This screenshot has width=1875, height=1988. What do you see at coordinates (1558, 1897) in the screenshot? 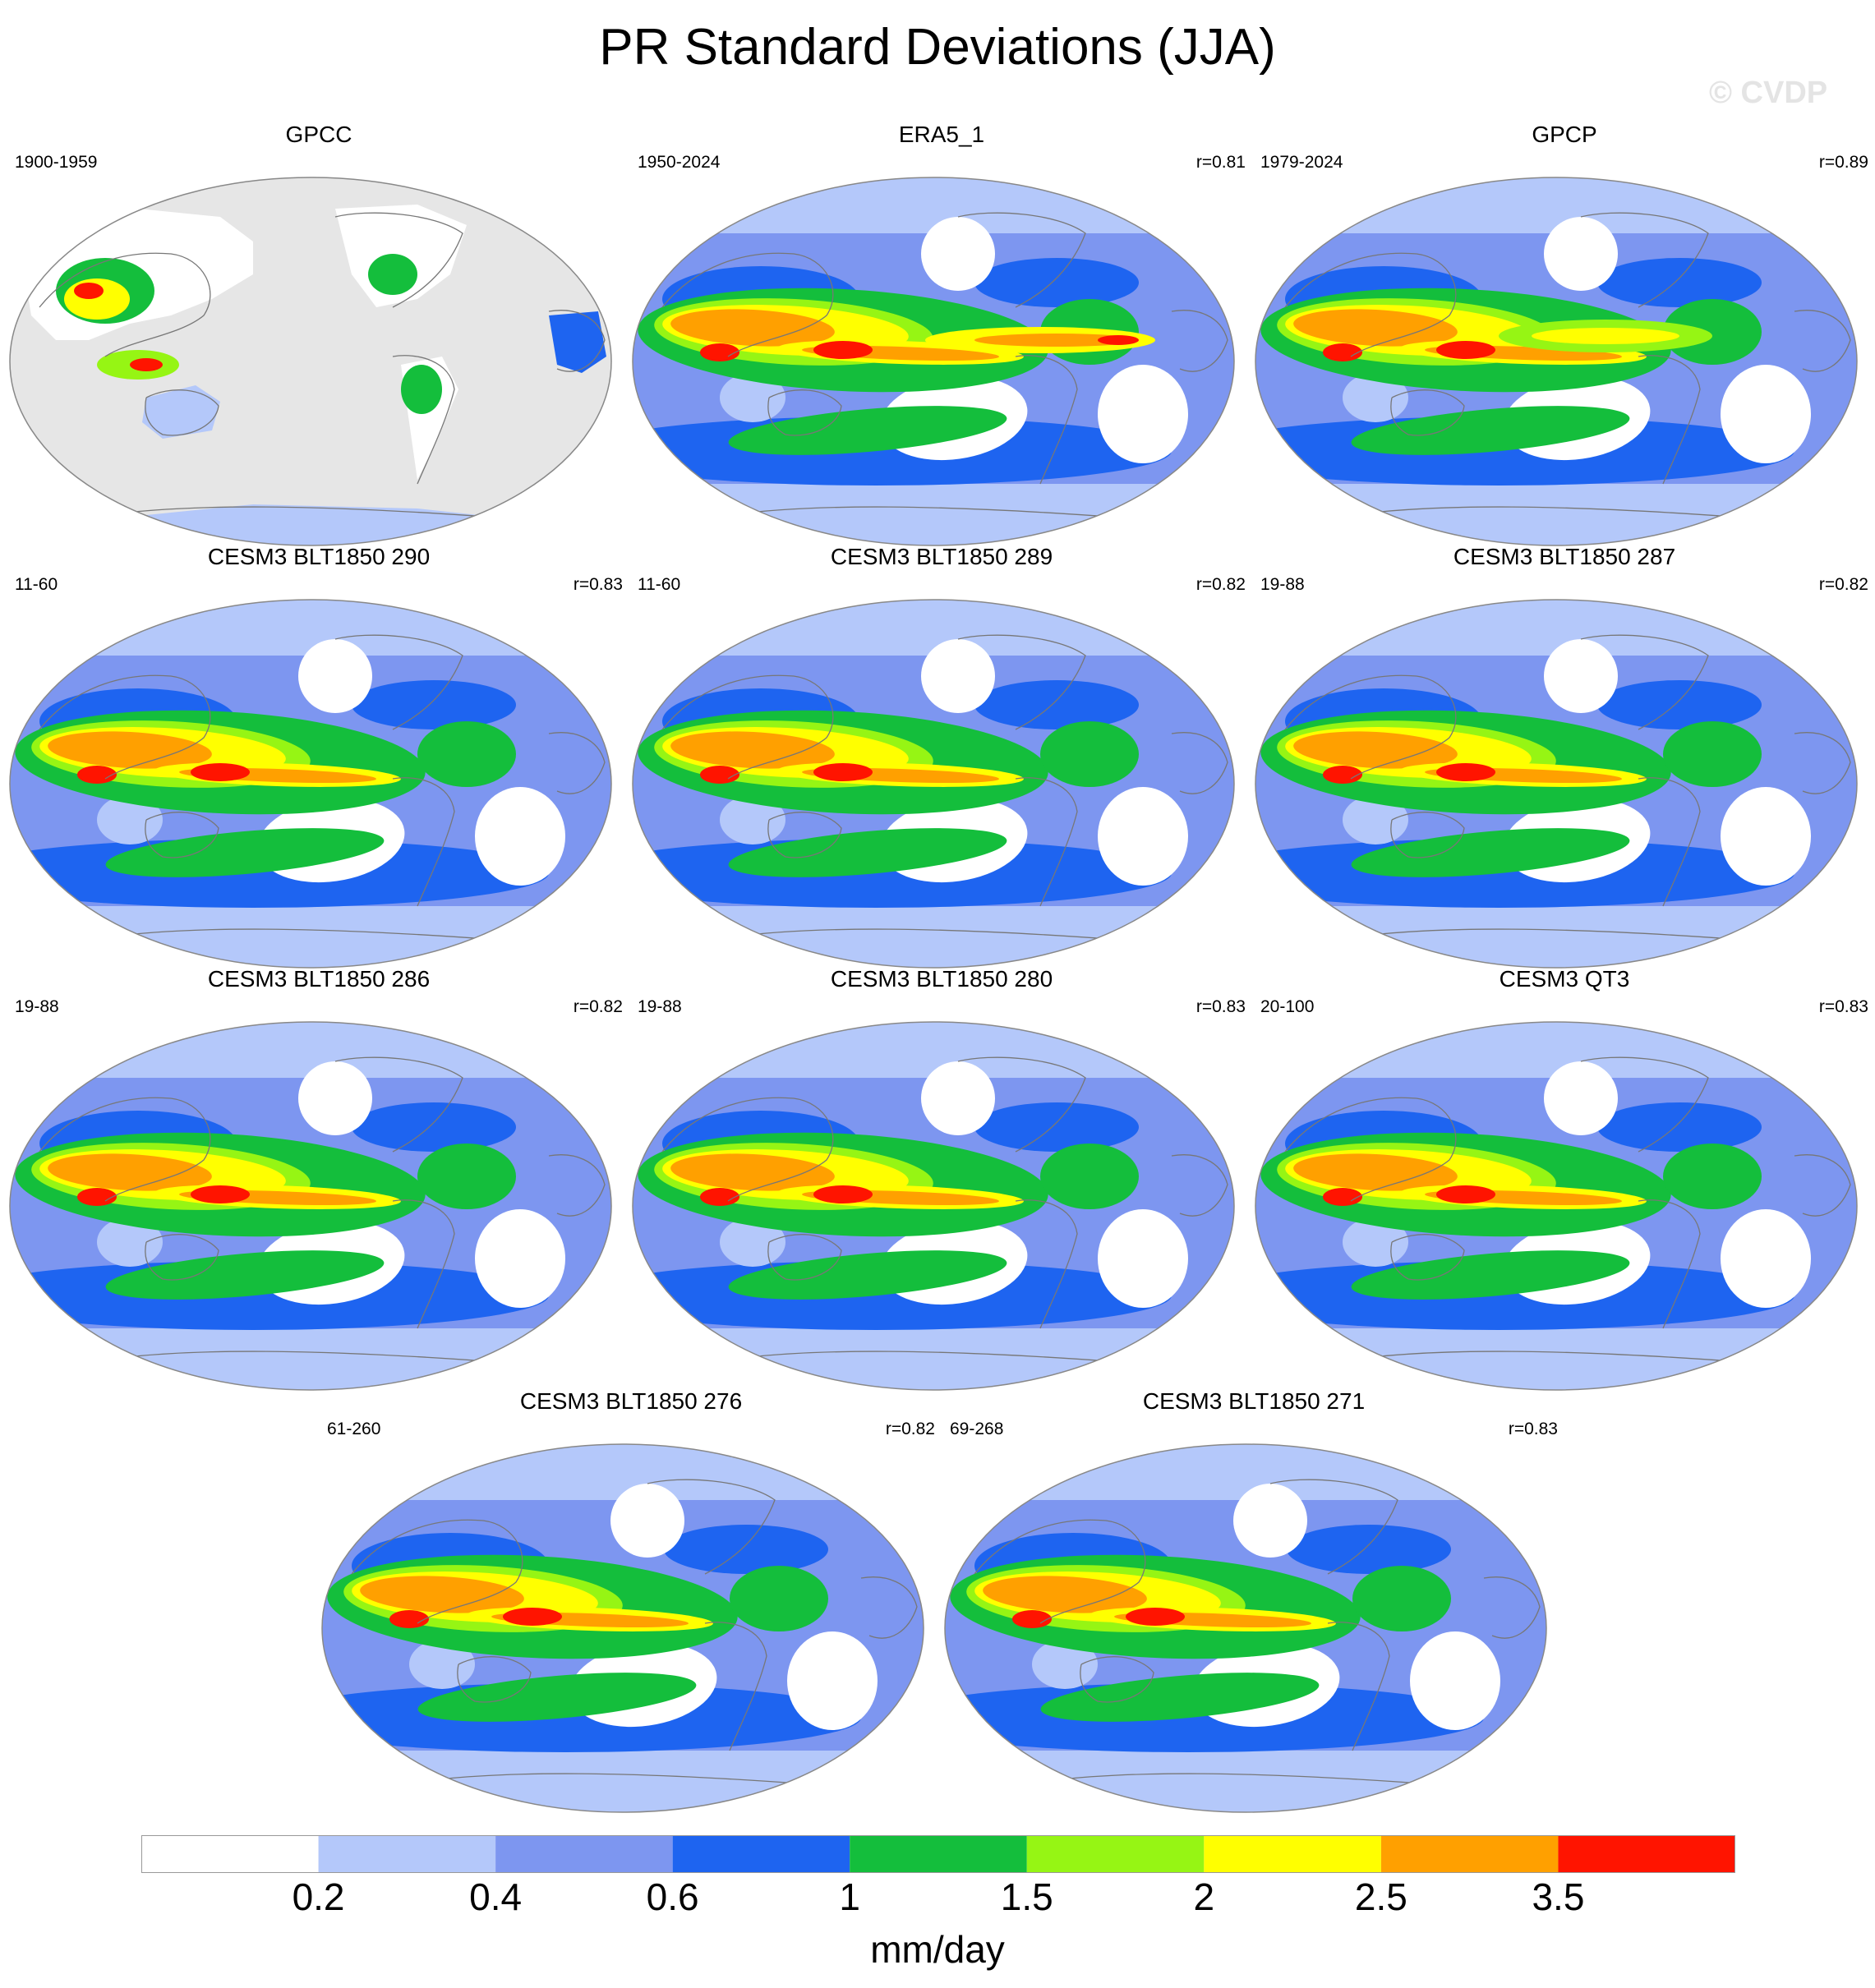
I see `colorbar-tick-label: 3.5` at bounding box center [1558, 1897].